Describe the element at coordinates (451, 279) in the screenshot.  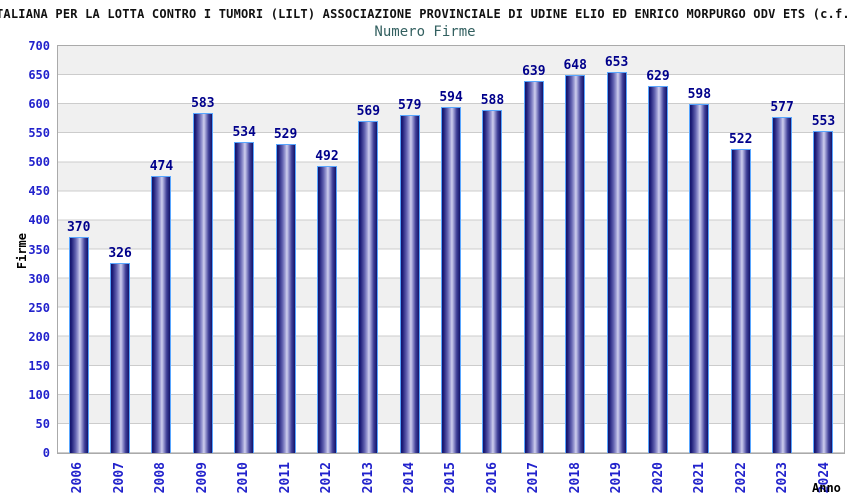
I see `bar-2015` at that location.